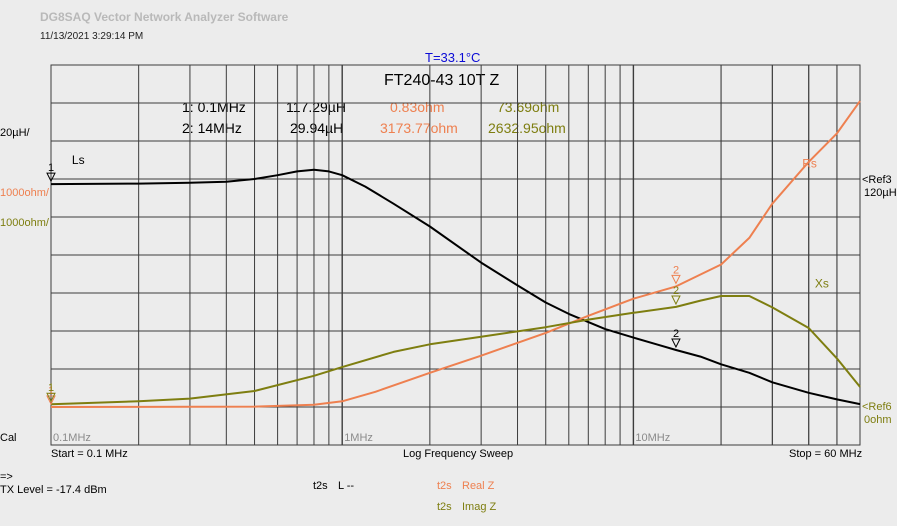  I want to click on x-tick-label: 1MHz, so click(358, 438).